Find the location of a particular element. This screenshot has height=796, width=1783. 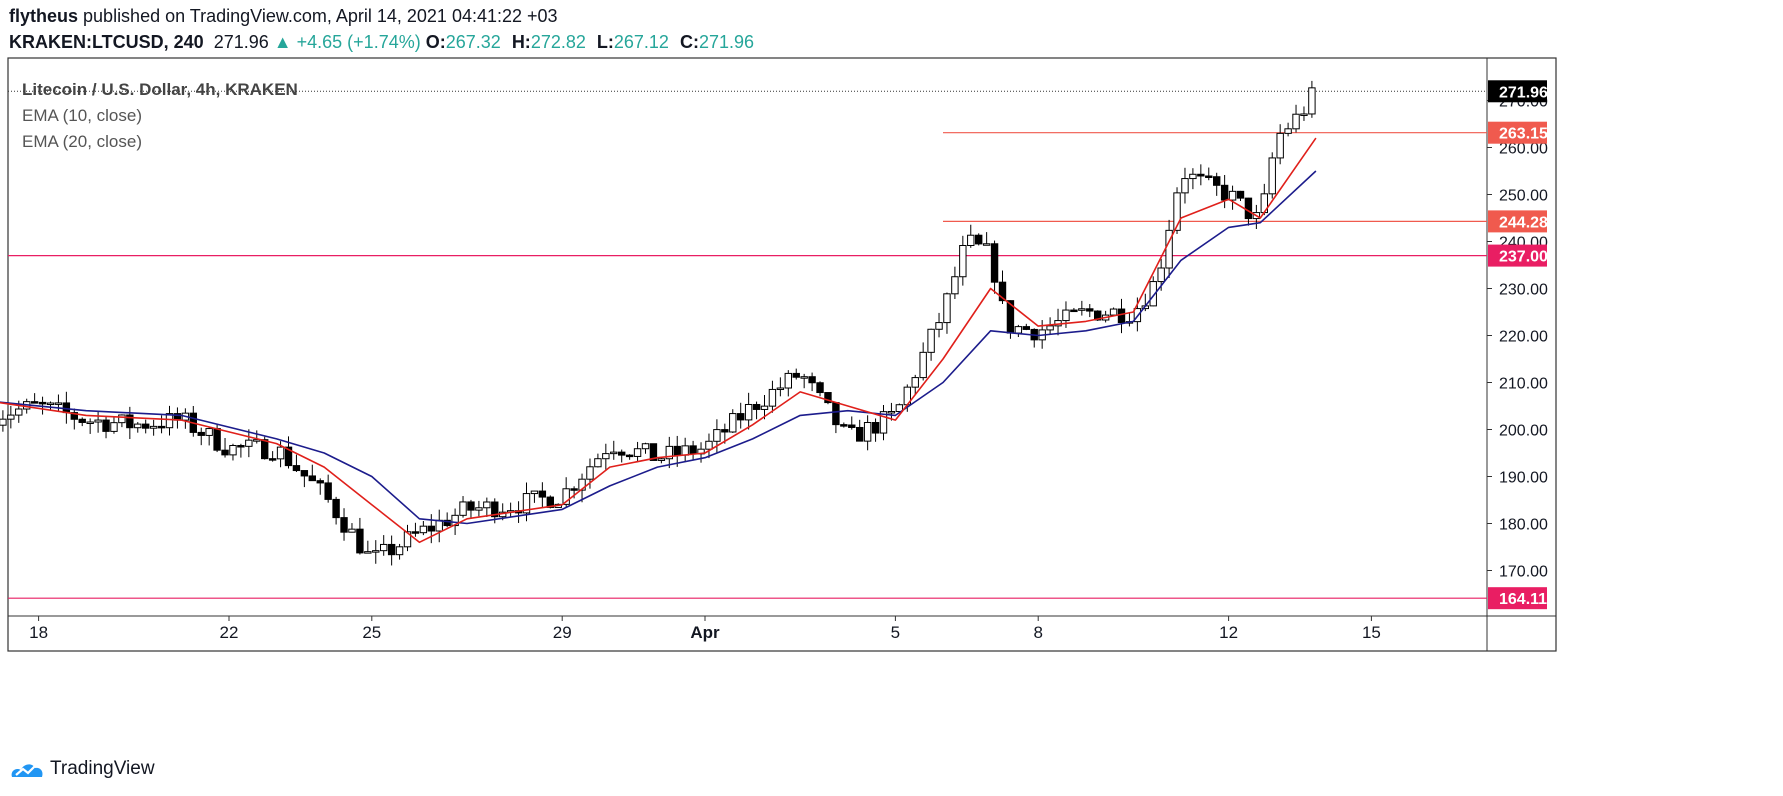

legend-ema10: EMA (10, close) is located at coordinates (82, 115).